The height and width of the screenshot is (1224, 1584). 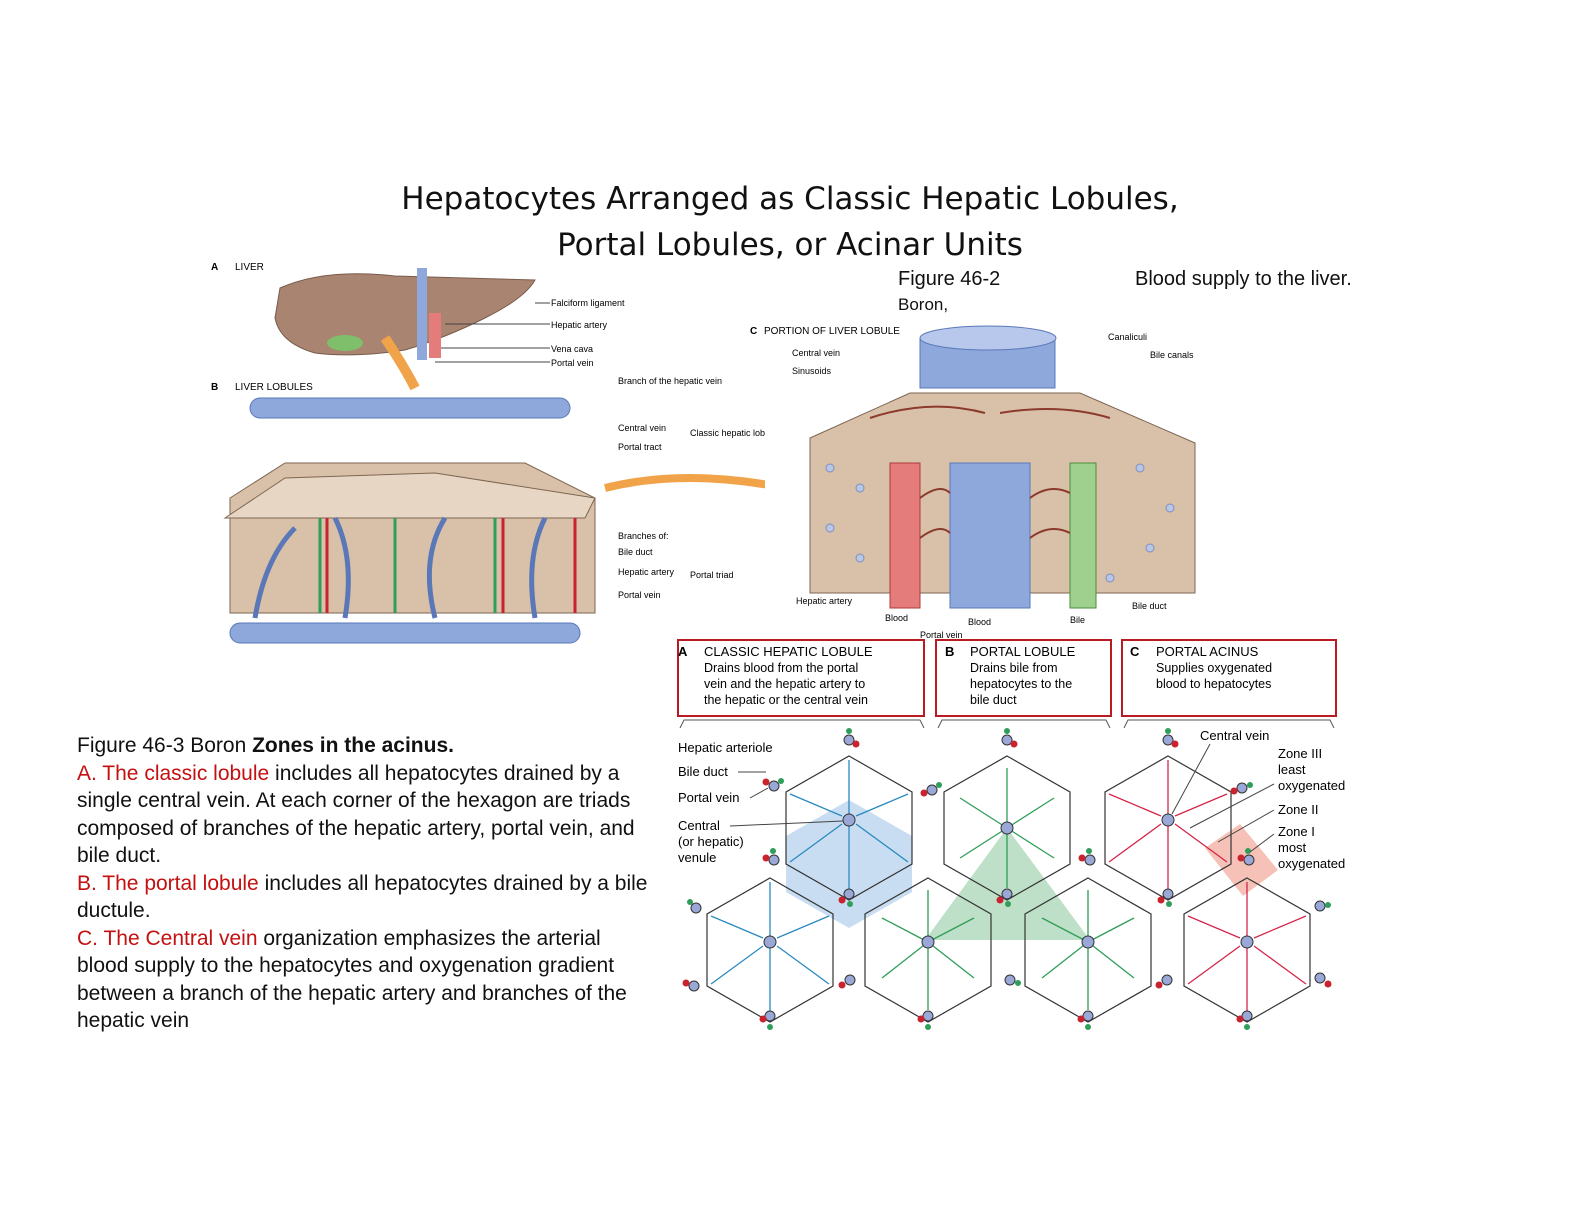 What do you see at coordinates (832, 331) in the screenshot?
I see `panel-c-title: PORTION OF LIVER LOBULE` at bounding box center [832, 331].